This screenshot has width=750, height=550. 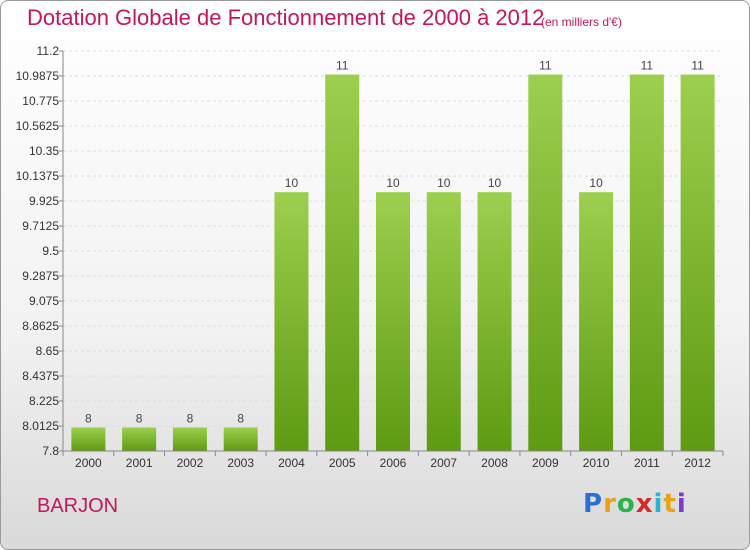 What do you see at coordinates (88, 418) in the screenshot?
I see `data-label-2000: 8` at bounding box center [88, 418].